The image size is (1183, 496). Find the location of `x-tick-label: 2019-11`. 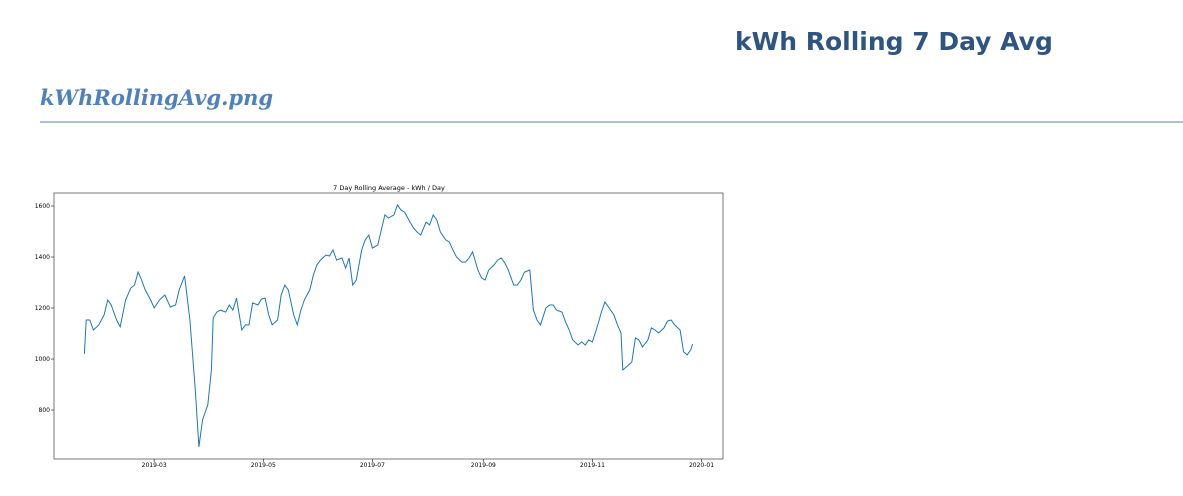

x-tick-label: 2019-11 is located at coordinates (592, 465).